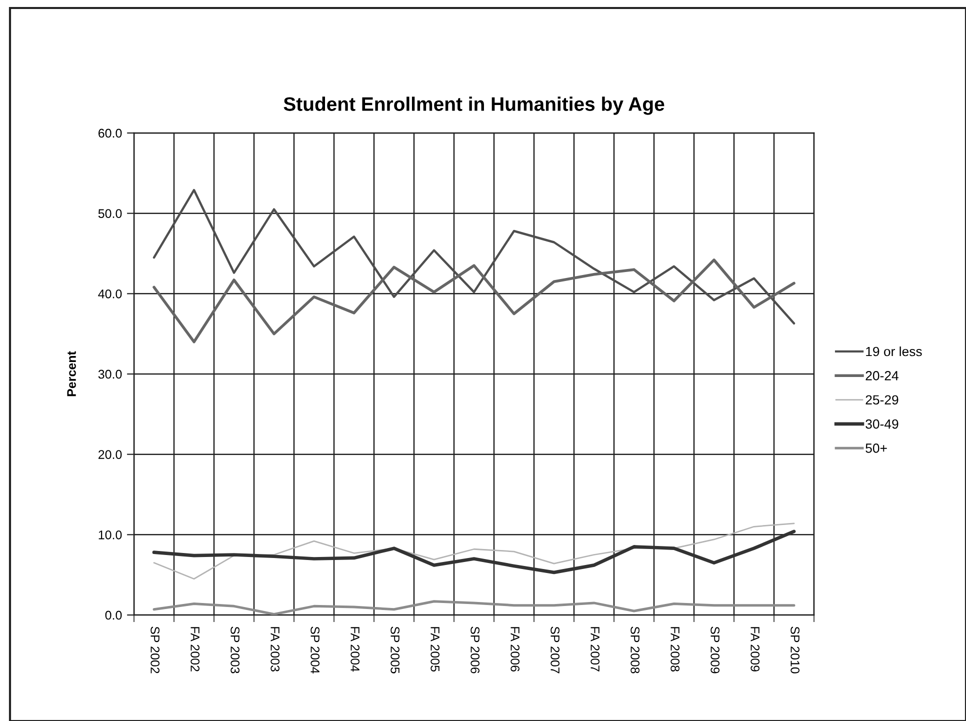 Image resolution: width=966 pixels, height=721 pixels. What do you see at coordinates (275, 649) in the screenshot?
I see `x-tick-label: FA 2003` at bounding box center [275, 649].